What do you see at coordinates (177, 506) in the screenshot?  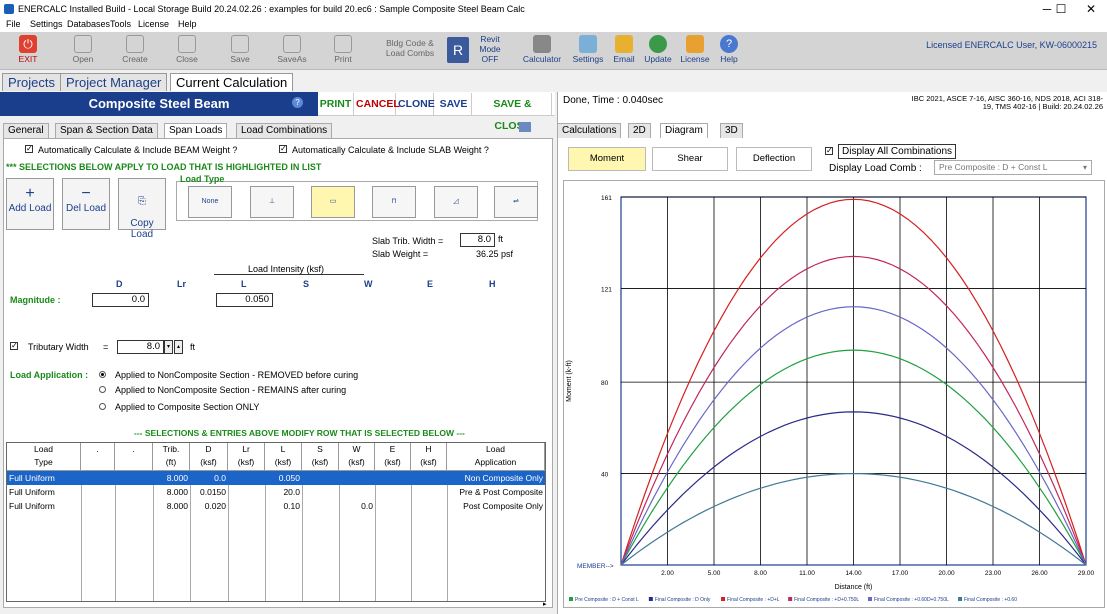 I see `table-cell: 8.000` at bounding box center [177, 506].